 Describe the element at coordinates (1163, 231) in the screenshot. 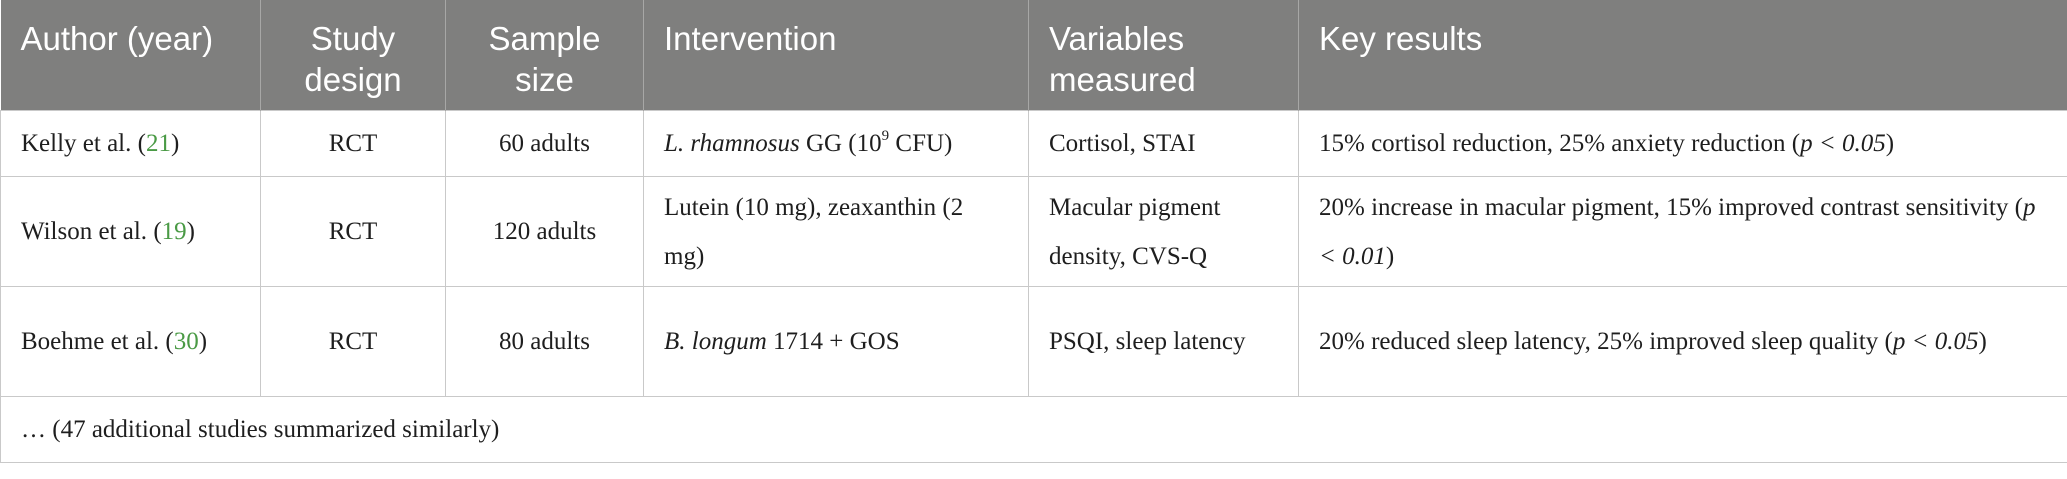

I see `variables-cell: Macular pigment density, CVS-Q` at that location.